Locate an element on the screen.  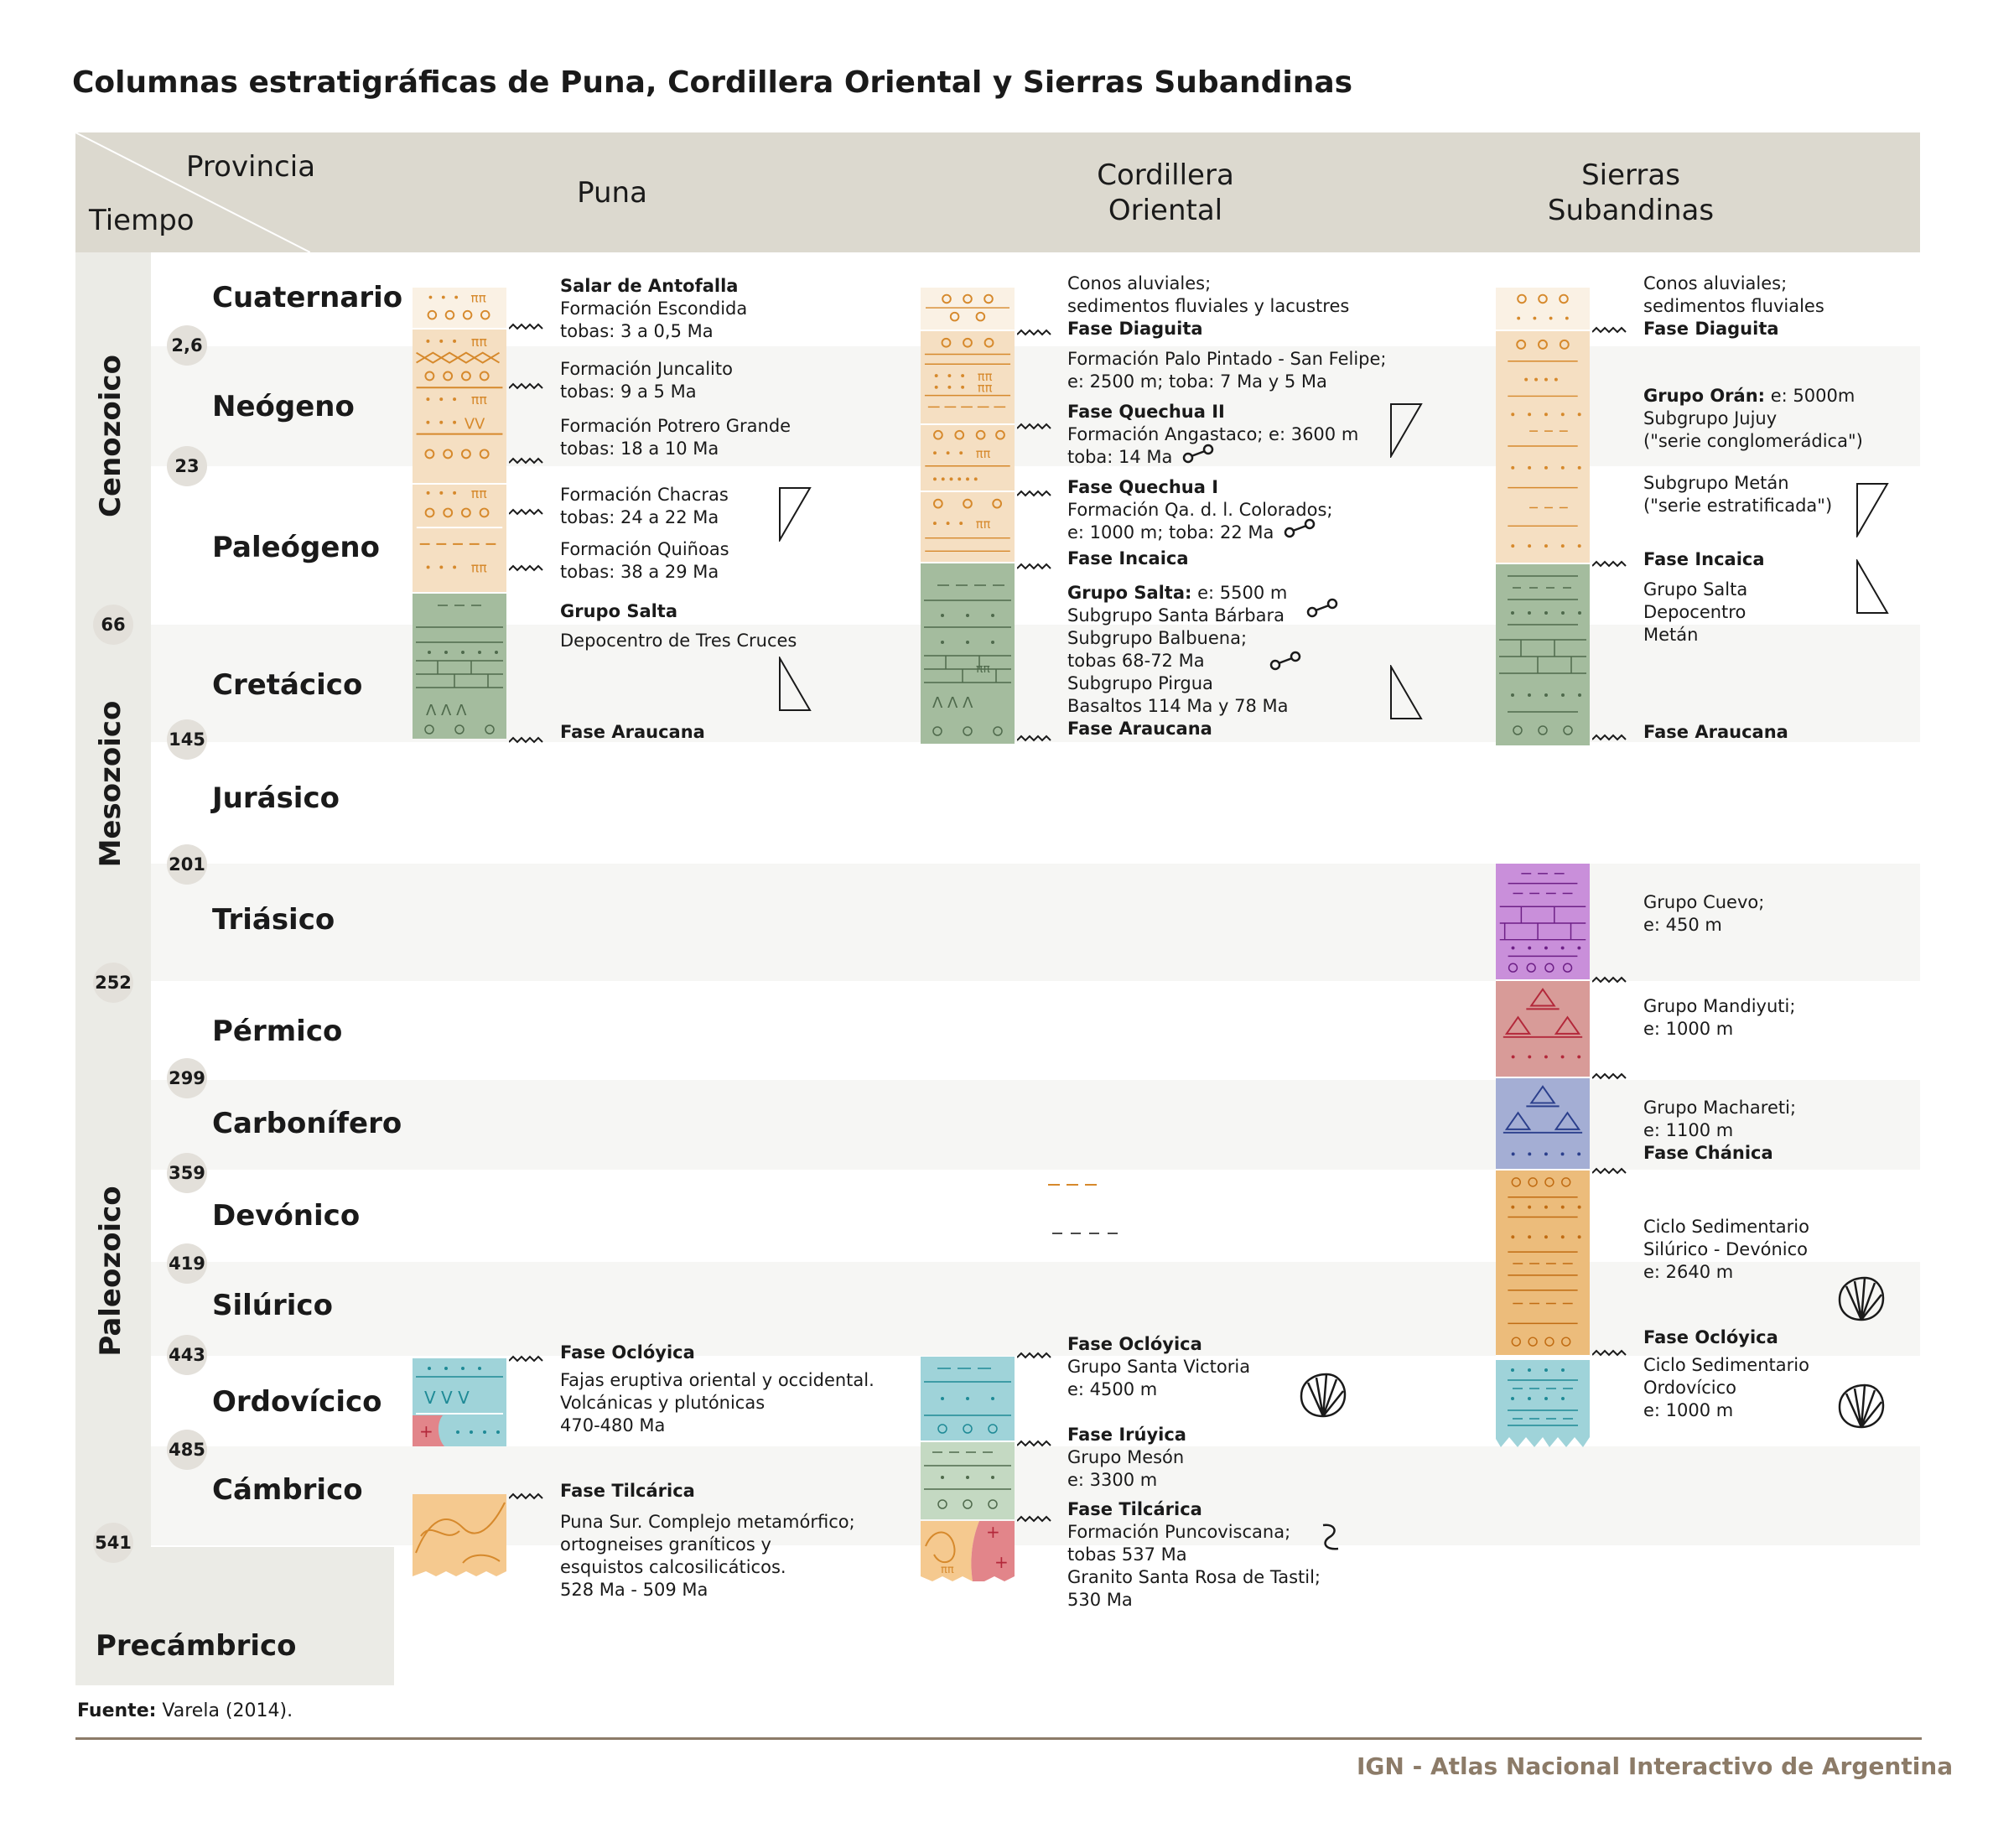
era-mesozoico: Mesozoico is located at coordinates (110, 784).